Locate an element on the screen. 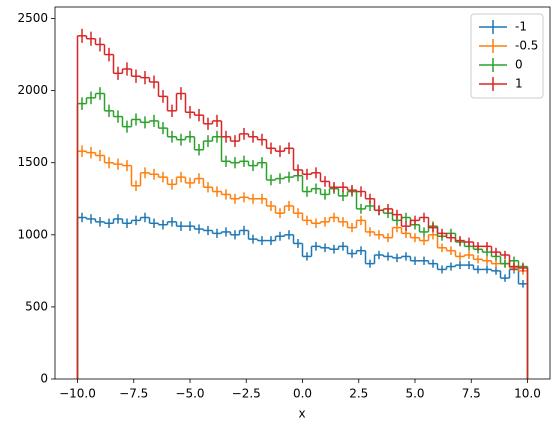 This screenshot has width=560, height=432. x-tick-label: 10.0 is located at coordinates (527, 394).